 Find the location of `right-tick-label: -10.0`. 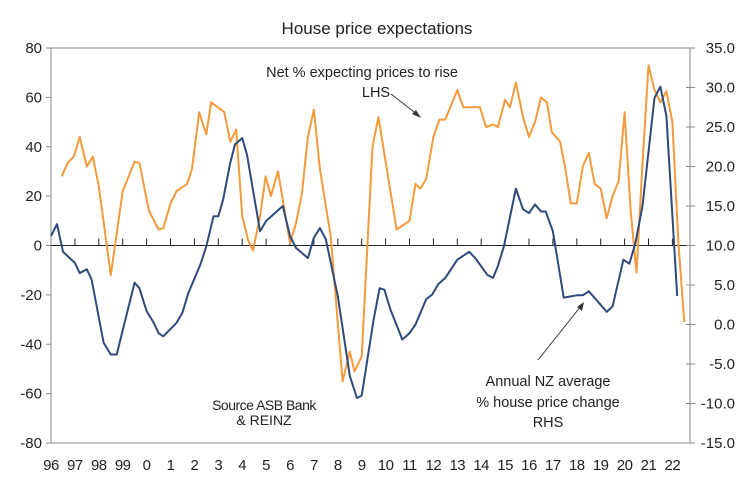

right-tick-label: -10.0 is located at coordinates (718, 404).